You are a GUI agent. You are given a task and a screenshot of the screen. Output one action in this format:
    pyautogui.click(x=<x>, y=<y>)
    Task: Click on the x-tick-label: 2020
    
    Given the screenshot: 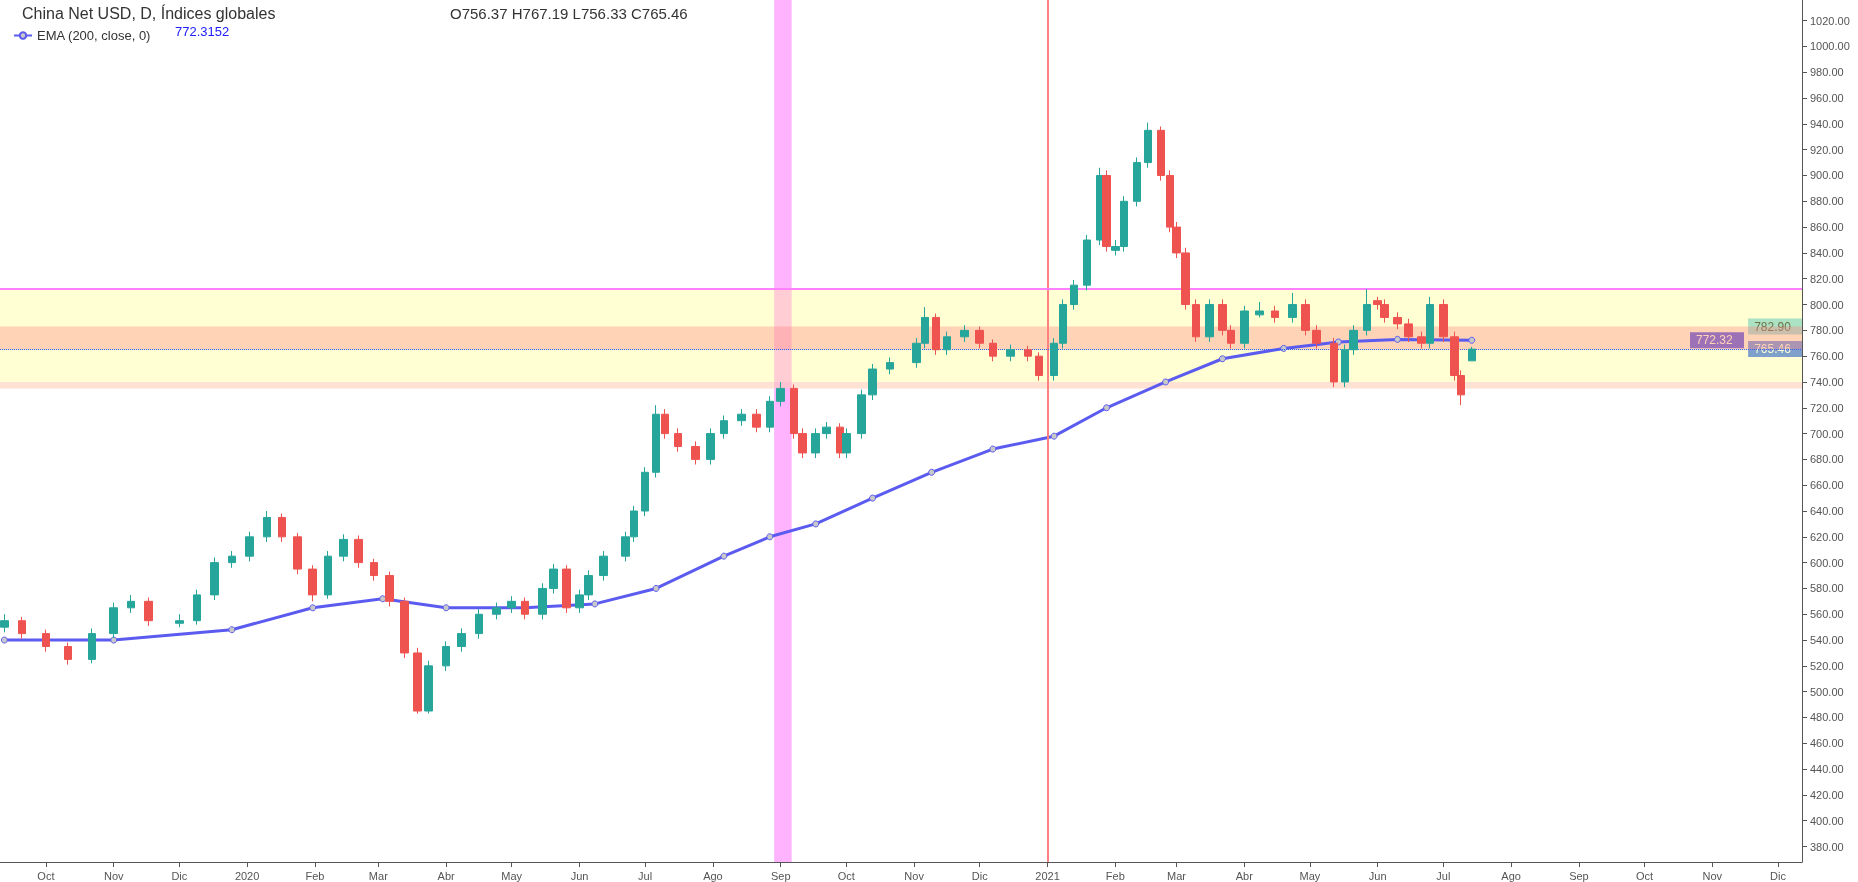 What is the action you would take?
    pyautogui.click(x=247, y=875)
    